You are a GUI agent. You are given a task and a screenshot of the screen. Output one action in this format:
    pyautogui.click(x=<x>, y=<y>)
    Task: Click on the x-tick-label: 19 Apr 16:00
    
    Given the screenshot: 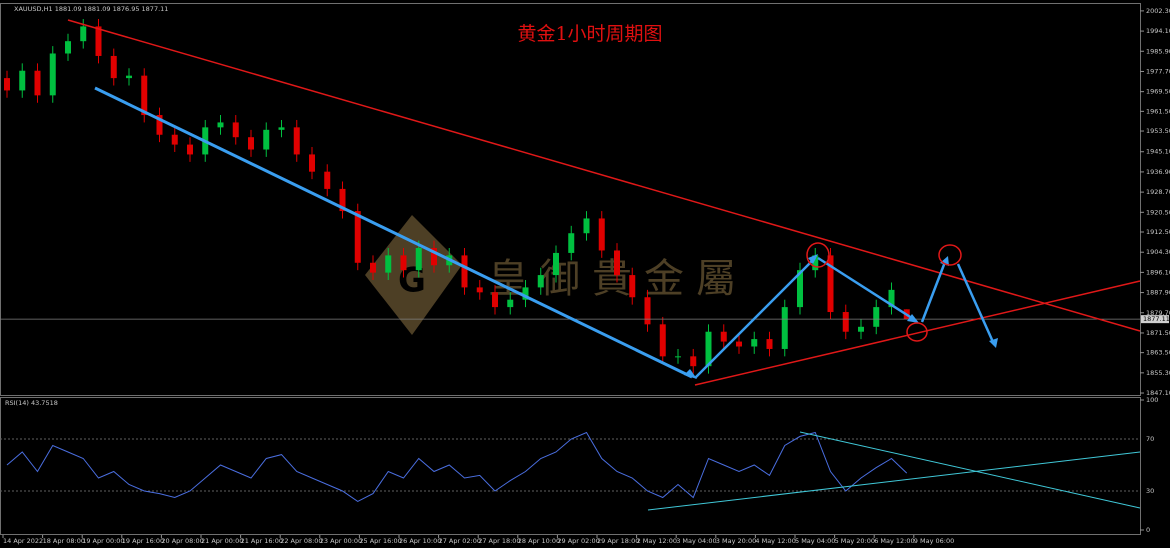 What is the action you would take?
    pyautogui.click(x=143, y=541)
    